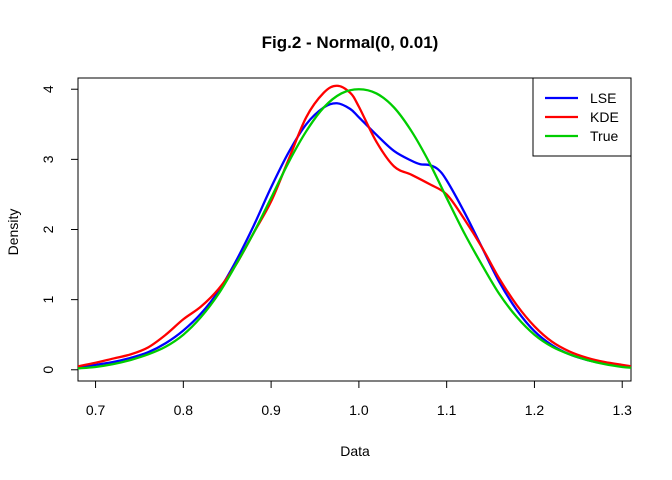 This screenshot has height=480, width=672. Describe the element at coordinates (184, 410) in the screenshot. I see `x-tick-label: 0.8` at that location.